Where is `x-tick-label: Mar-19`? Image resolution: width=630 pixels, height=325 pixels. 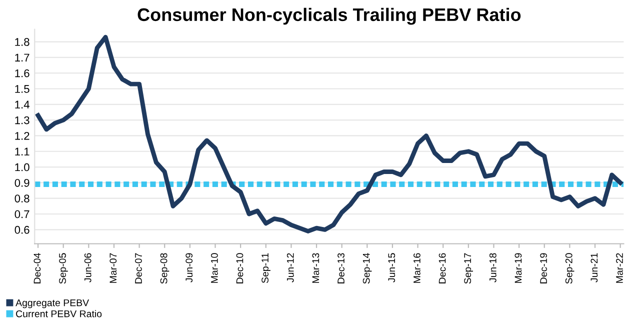 x-tick-label: Mar-19 is located at coordinates (518, 268).